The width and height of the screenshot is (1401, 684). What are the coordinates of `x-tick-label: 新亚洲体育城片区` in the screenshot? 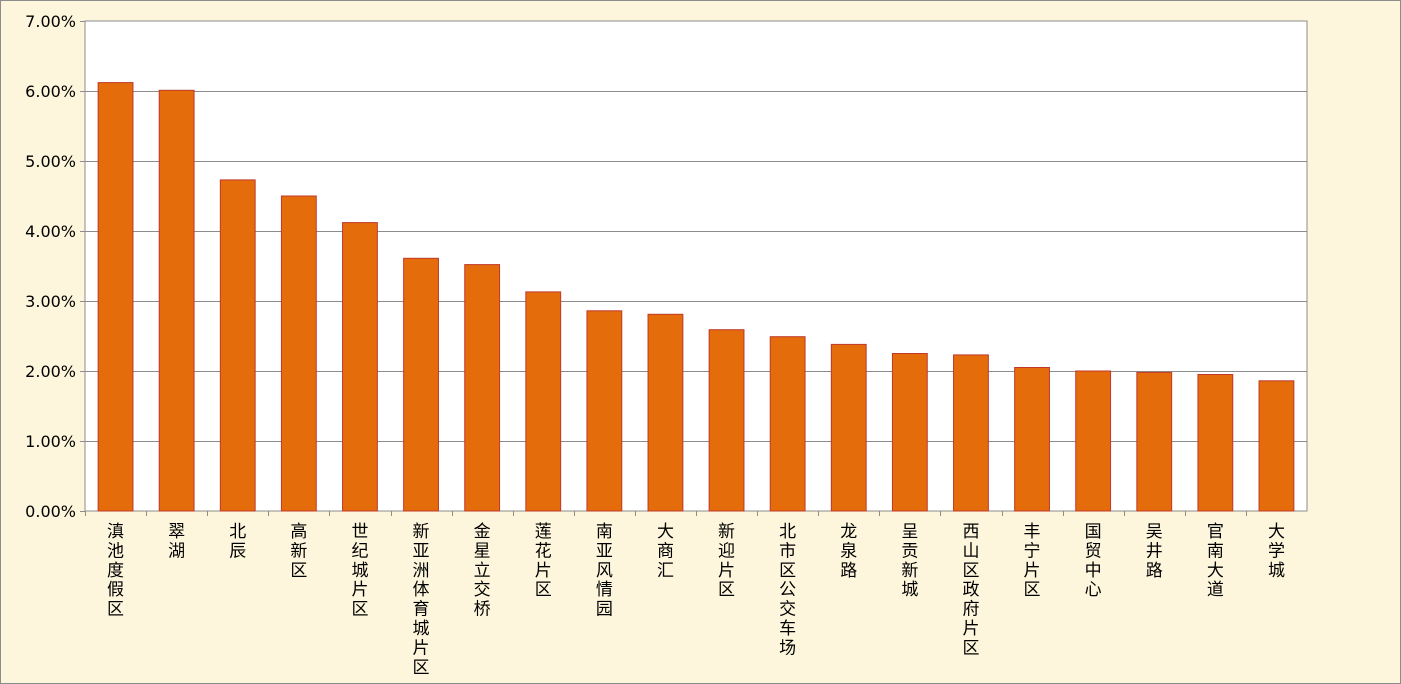 It's located at (421, 600).